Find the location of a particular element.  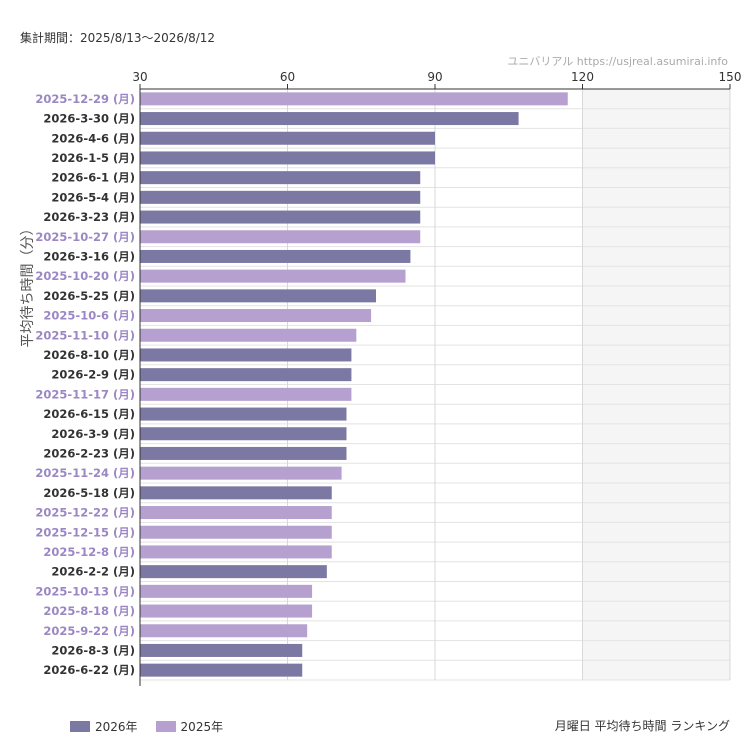

category-label-22: 2025-12-22 (月) is located at coordinates (85, 513).